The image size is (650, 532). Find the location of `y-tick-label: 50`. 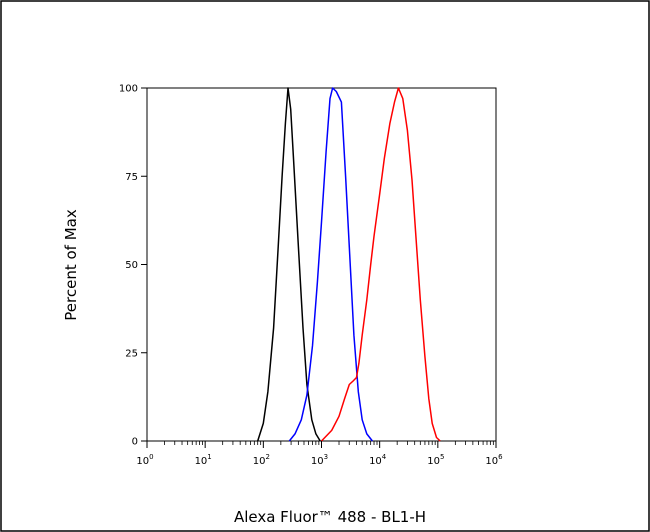

y-tick-label: 50 is located at coordinates (131, 265).